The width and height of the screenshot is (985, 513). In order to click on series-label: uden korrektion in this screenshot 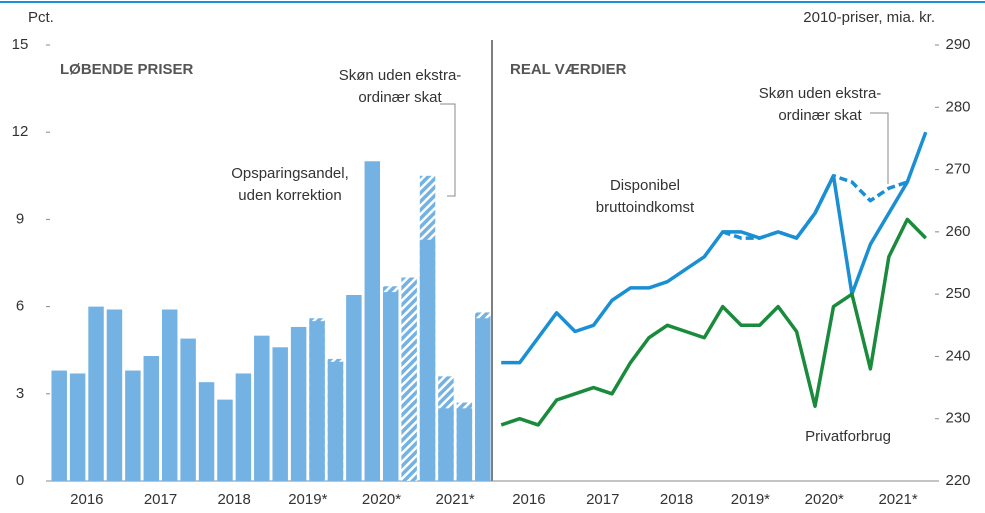, I will do `click(289, 195)`.